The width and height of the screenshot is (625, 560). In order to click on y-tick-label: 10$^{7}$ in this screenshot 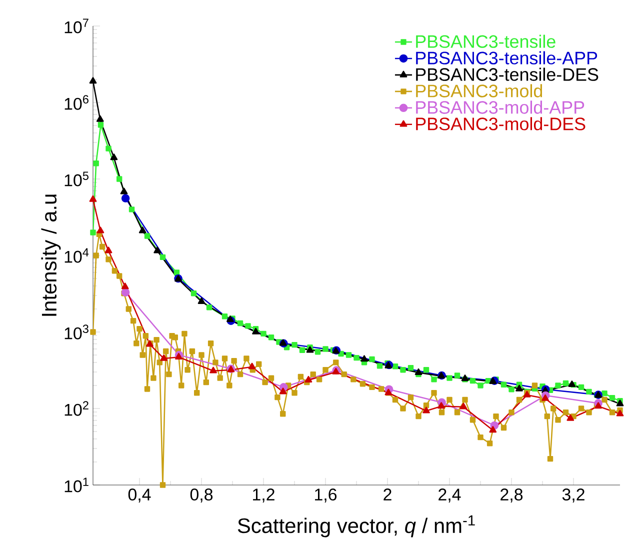, I will do `click(76, 26)`.